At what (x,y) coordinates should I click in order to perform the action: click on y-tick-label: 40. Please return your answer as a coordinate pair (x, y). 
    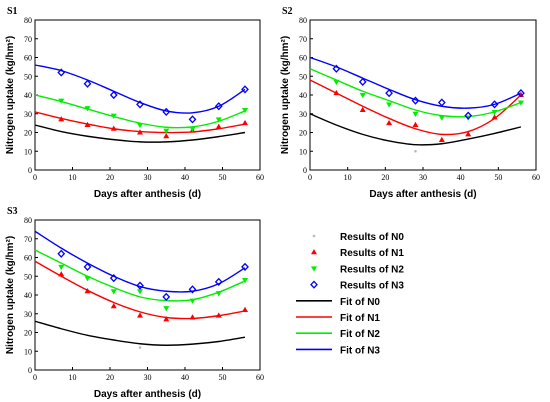
    Looking at the image, I should click on (28, 95).